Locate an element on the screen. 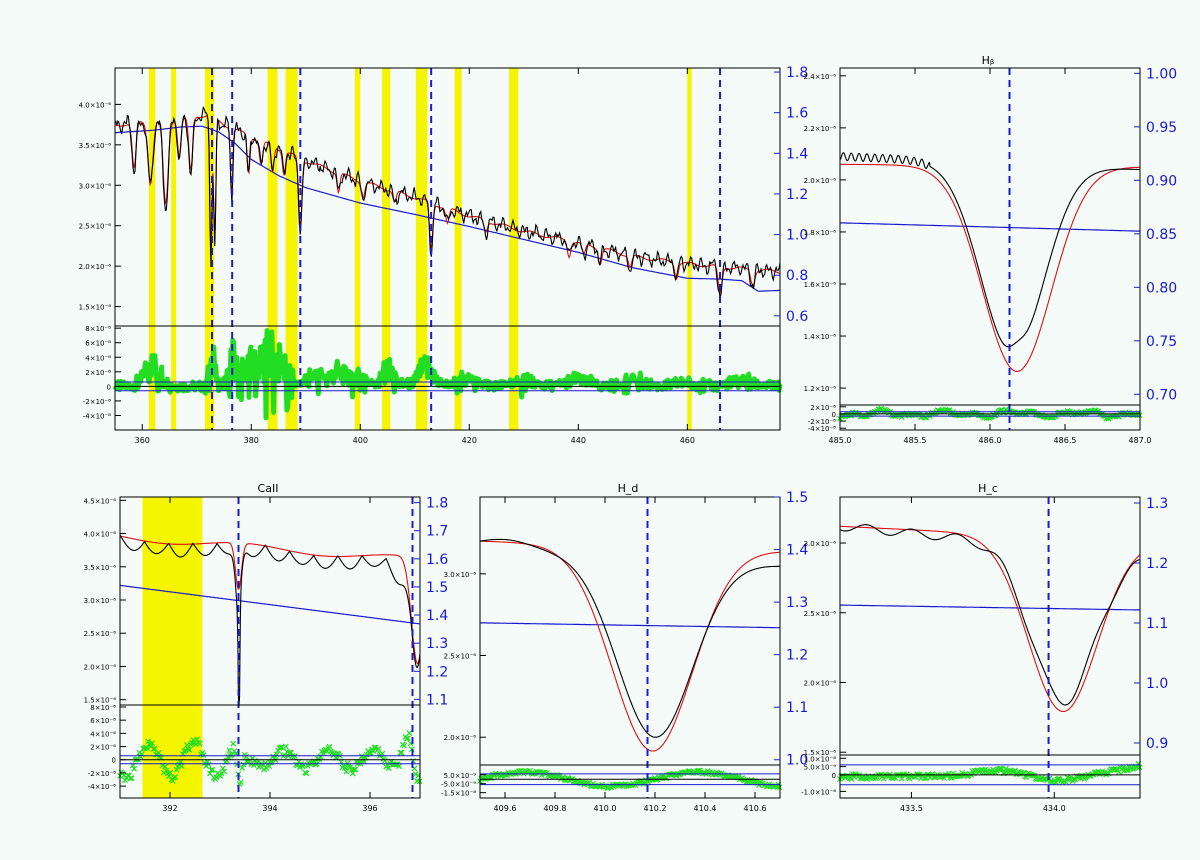 The width and height of the screenshot is (1200, 860). full-model-line is located at coordinates (447, 205).